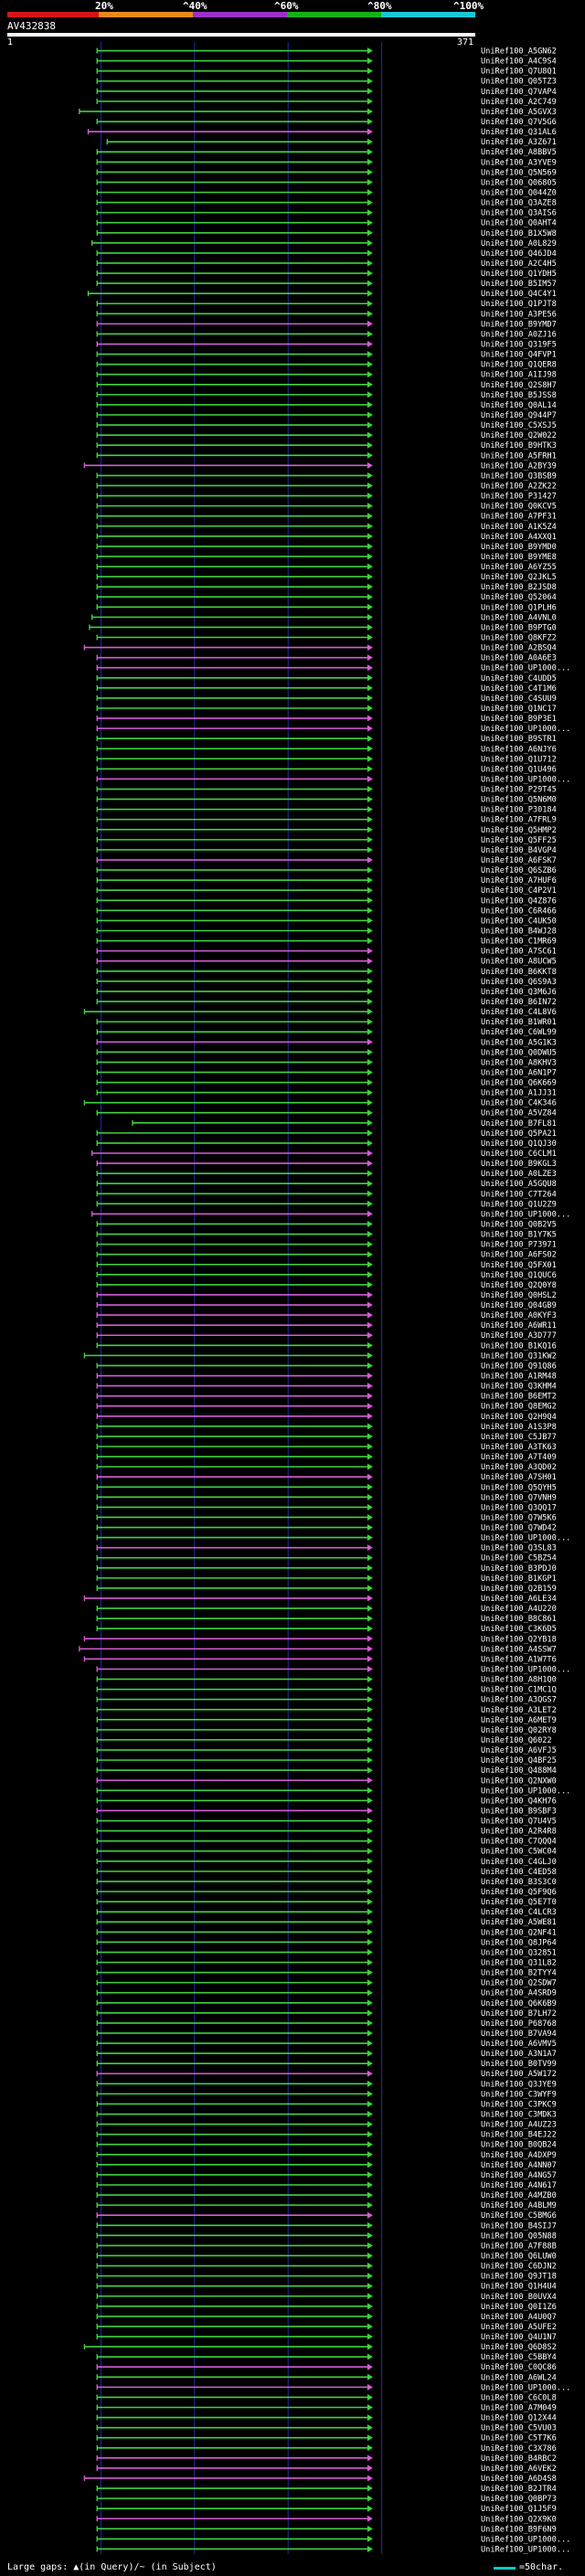 This screenshot has width=585, height=2576. Describe the element at coordinates (519, 446) in the screenshot. I see `hit-label: UniRef100_B9HTK3` at that location.